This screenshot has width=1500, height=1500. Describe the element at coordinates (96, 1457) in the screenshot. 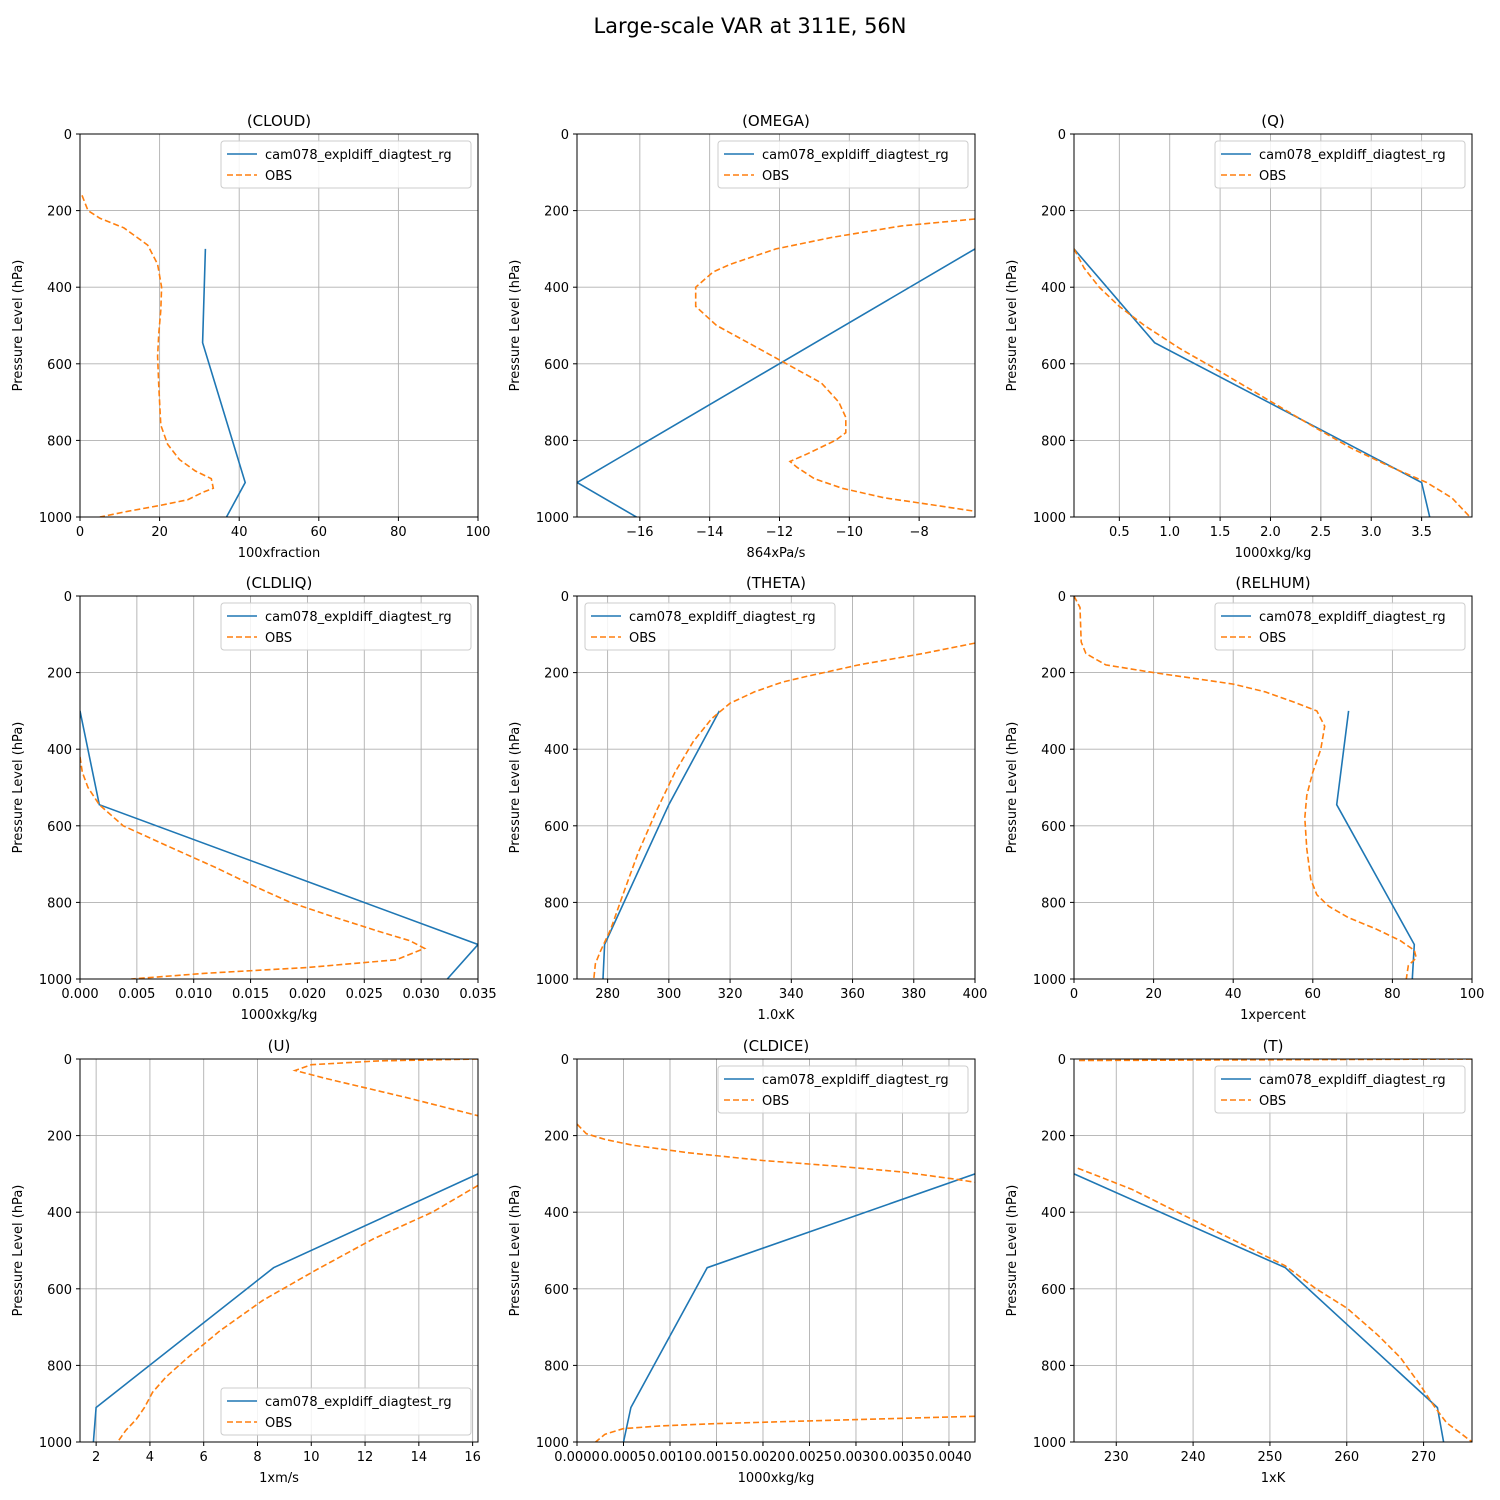

I see `x-tick-label: 2` at that location.